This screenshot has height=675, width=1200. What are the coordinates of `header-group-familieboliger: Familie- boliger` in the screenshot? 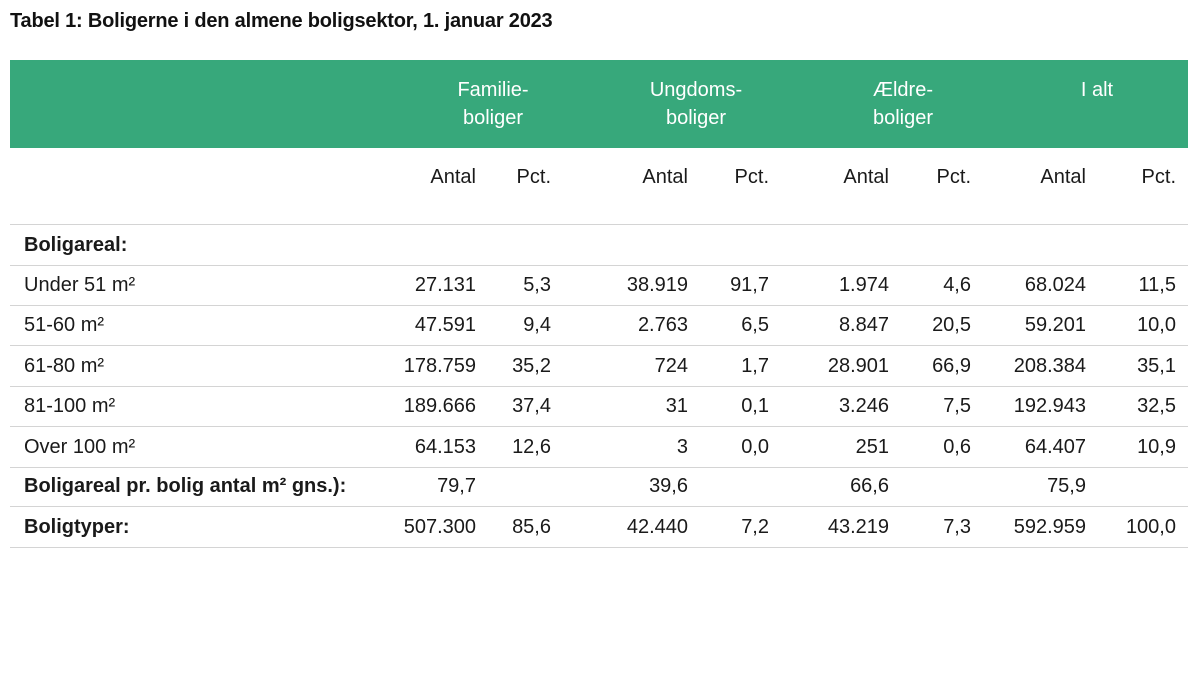 It's located at (493, 104).